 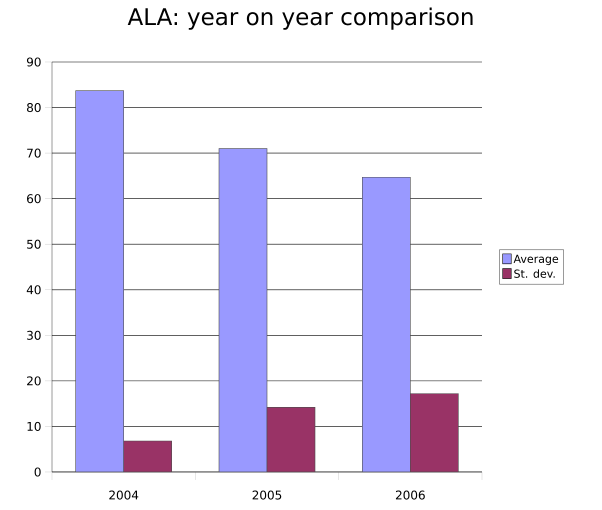 I want to click on x-tick-label: 2004, so click(x=123, y=495).